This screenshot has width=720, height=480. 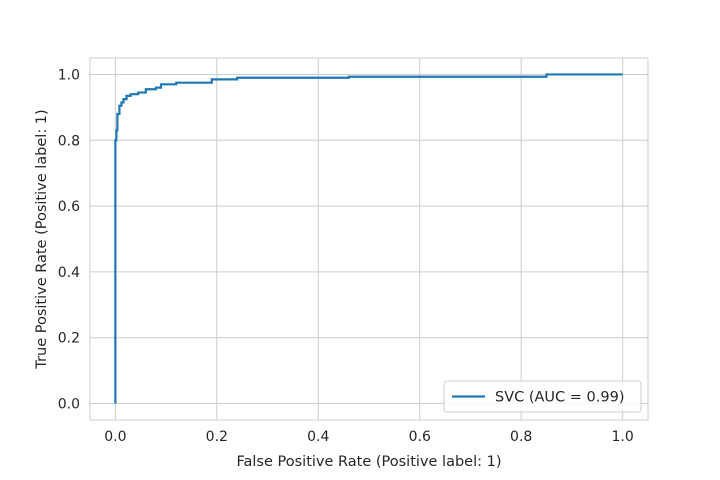 I want to click on x-tick-labels: 0.0 0.2 0.4 0.6 0.8 1.0, so click(x=369, y=437).